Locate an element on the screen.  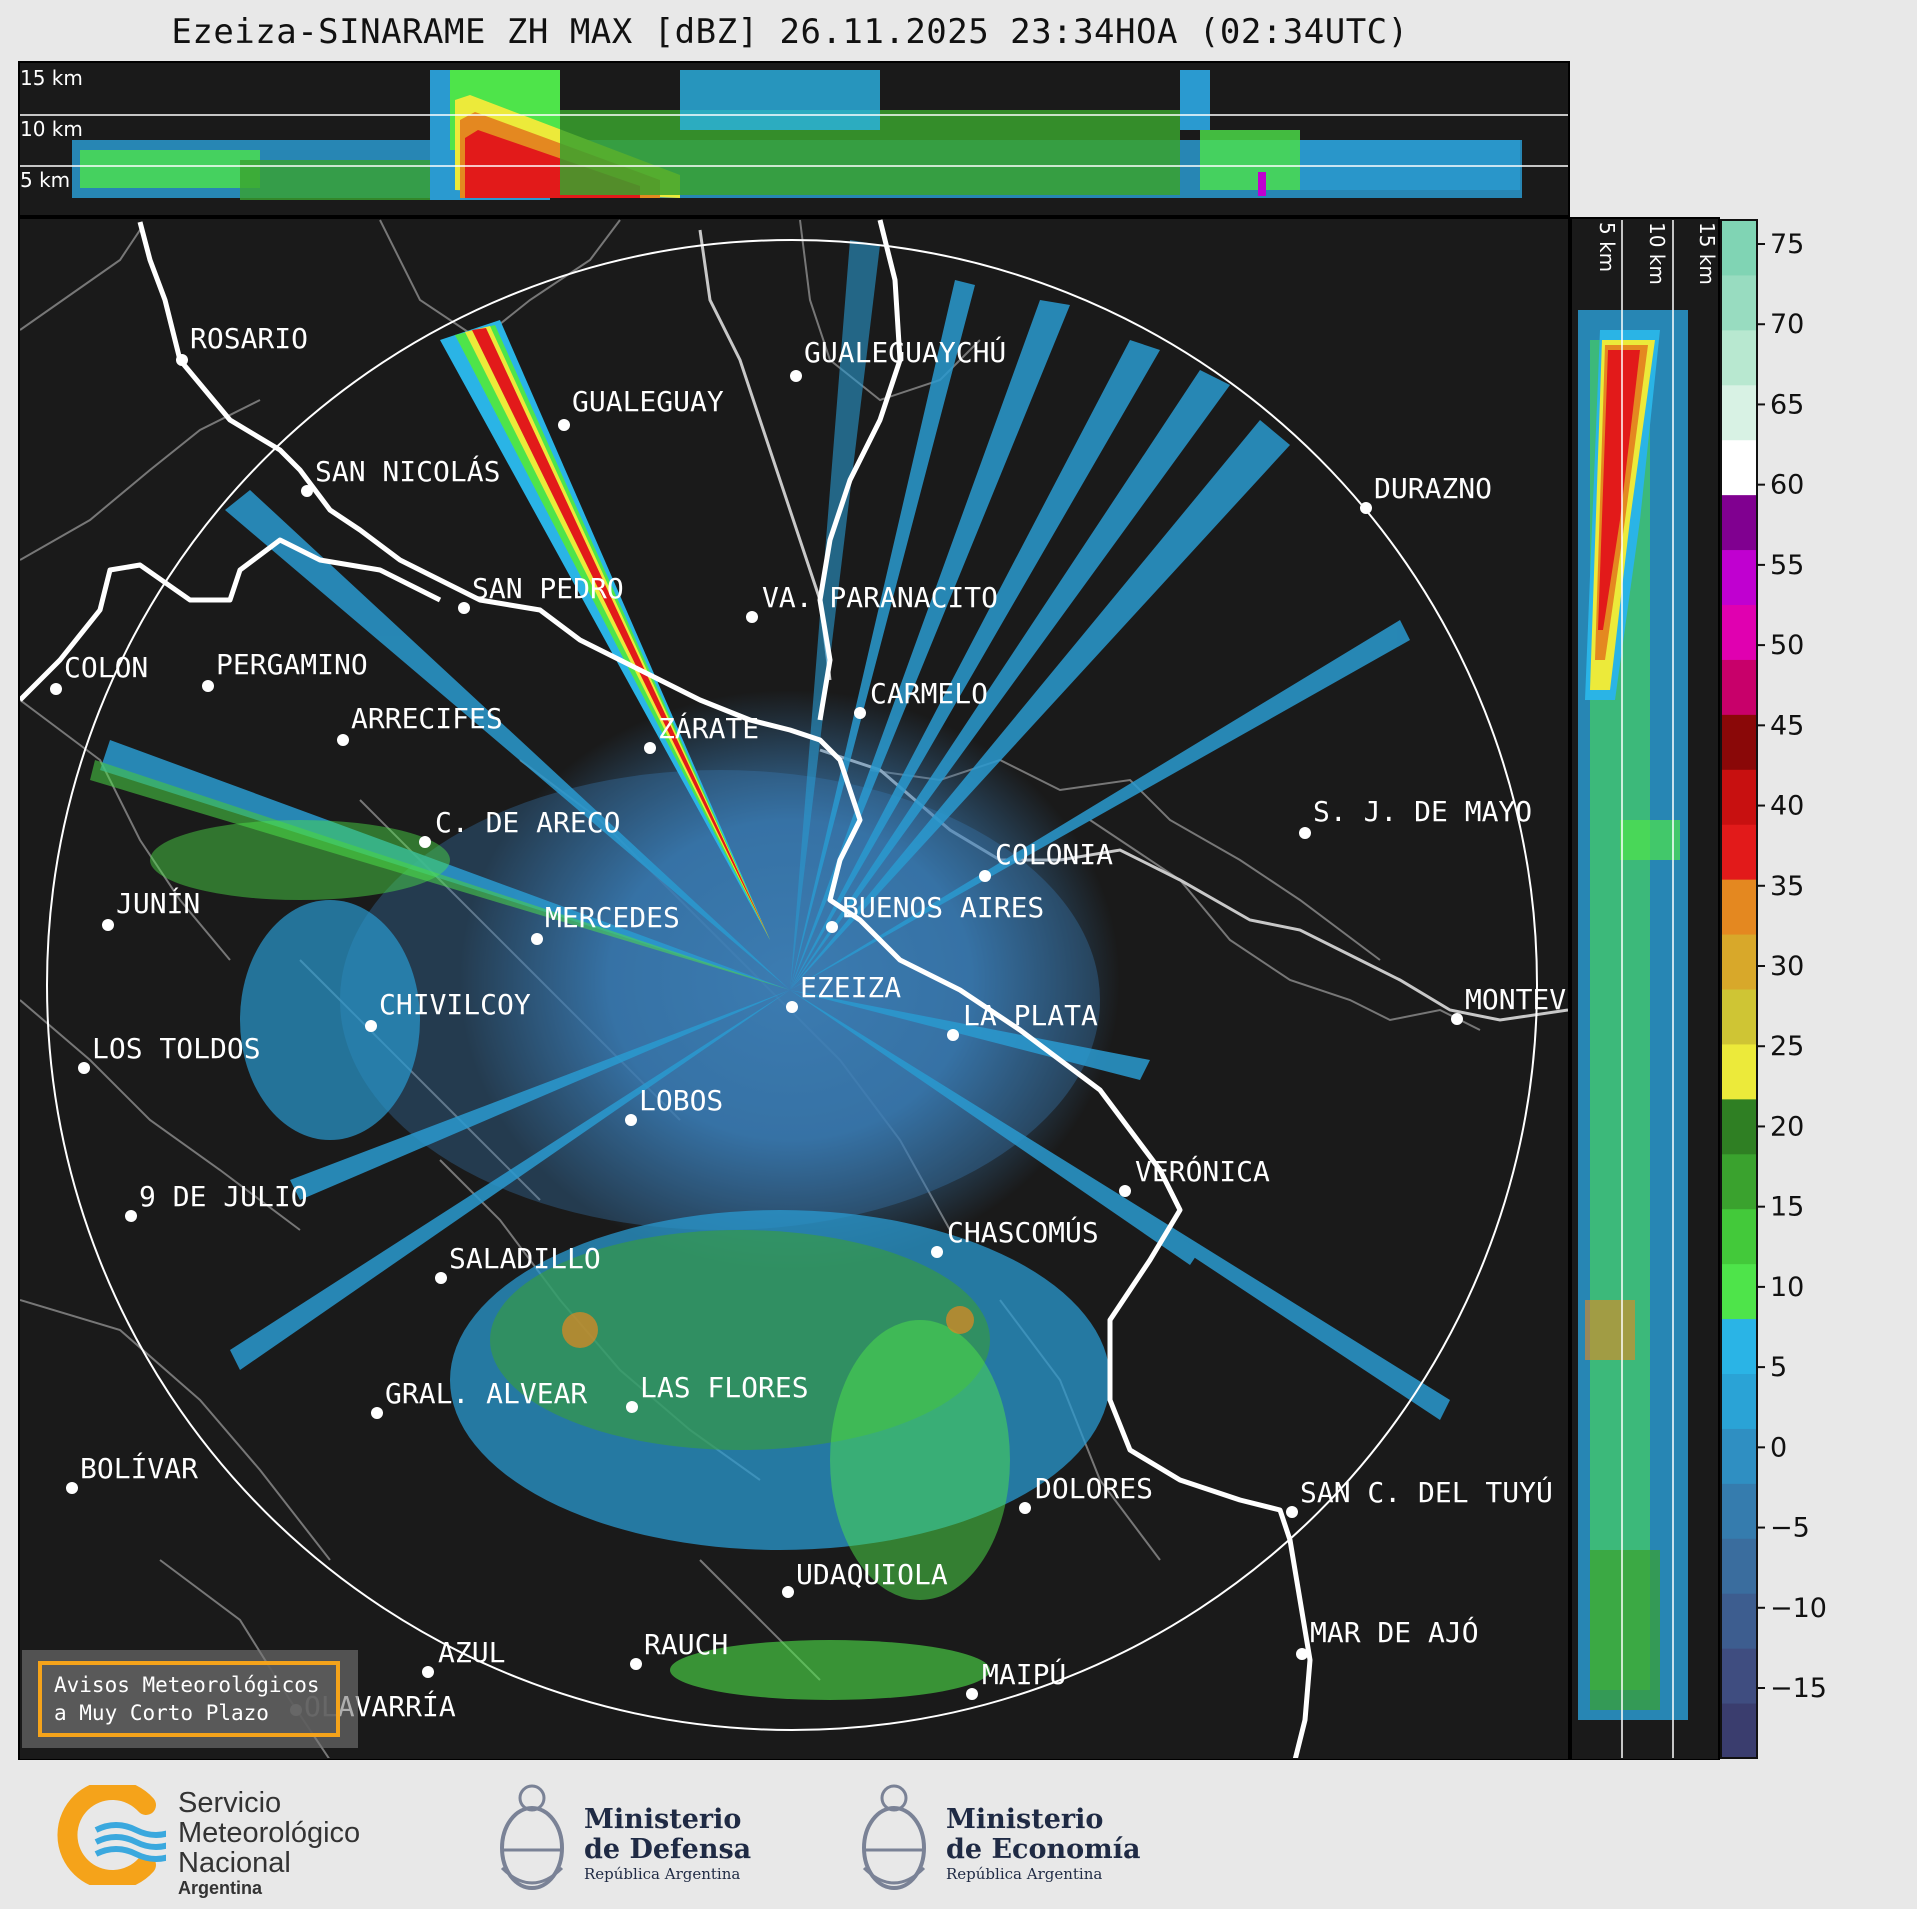
city-label-ezeiza: EZEIZA is located at coordinates (850, 987).